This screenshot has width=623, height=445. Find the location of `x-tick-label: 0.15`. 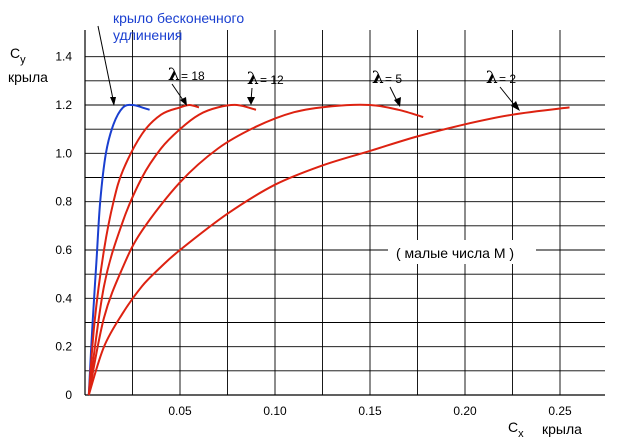

x-tick-label: 0.15 is located at coordinates (370, 411).